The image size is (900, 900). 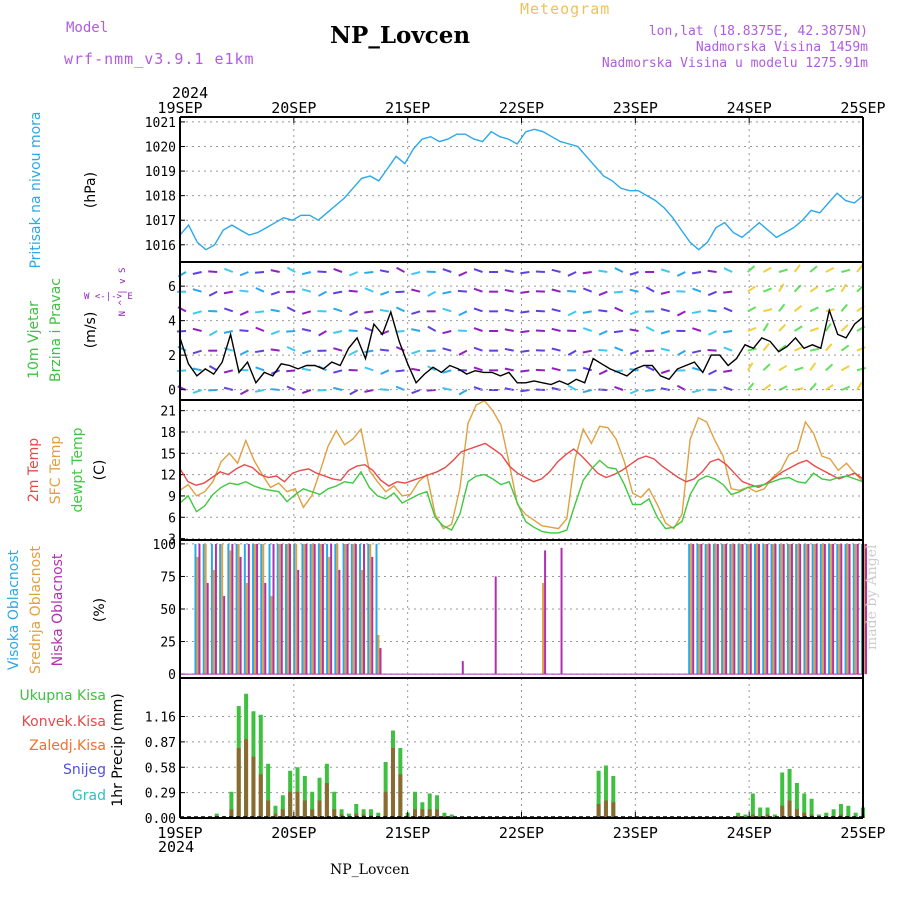 I want to click on temp-unit-label: (C), so click(x=100, y=470).